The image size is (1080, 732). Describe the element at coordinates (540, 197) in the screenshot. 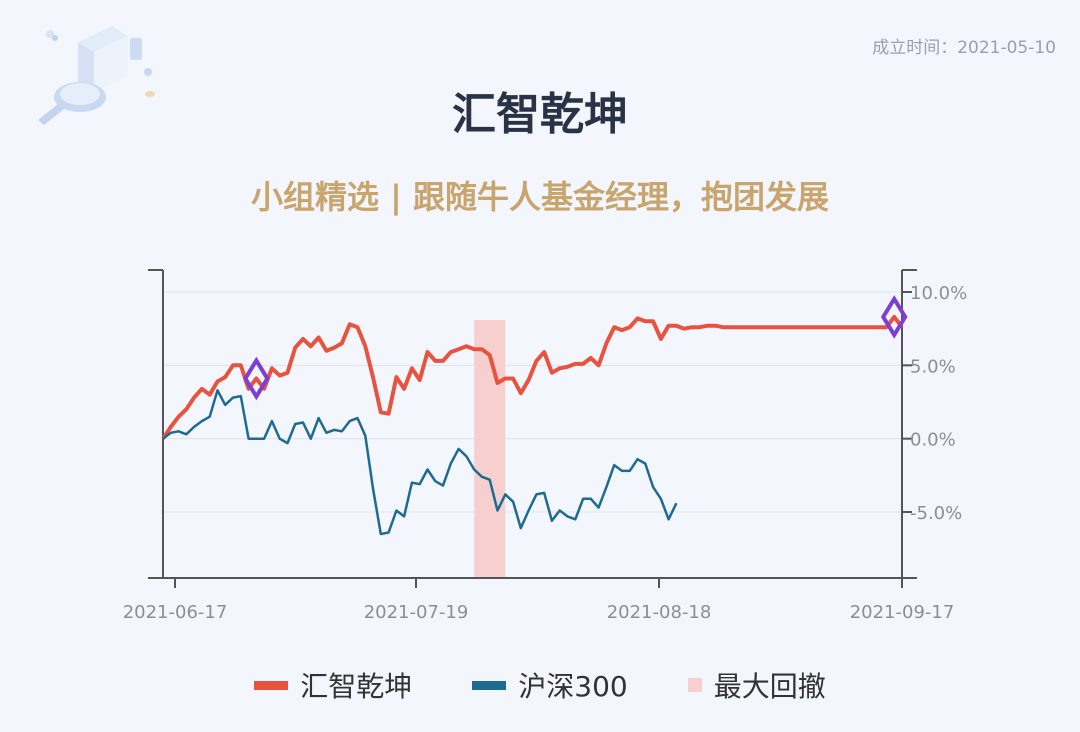

I see `page-subtitle: 小组精选 | 跟随牛人基金经理，抱团发展` at that location.